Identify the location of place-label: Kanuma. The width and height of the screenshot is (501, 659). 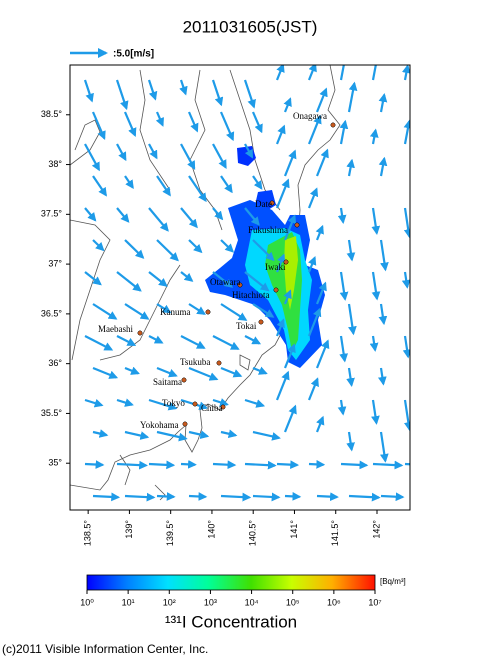
(175, 312).